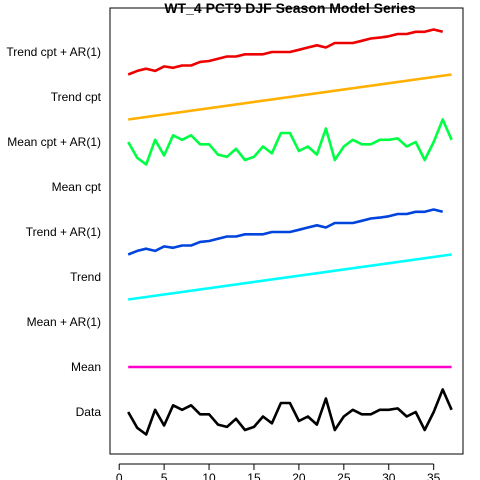 This screenshot has height=480, width=480. Describe the element at coordinates (54, 142) in the screenshot. I see `y-tick-label-mean-cpt-ar-1: Mean cpt + AR(1)` at that location.